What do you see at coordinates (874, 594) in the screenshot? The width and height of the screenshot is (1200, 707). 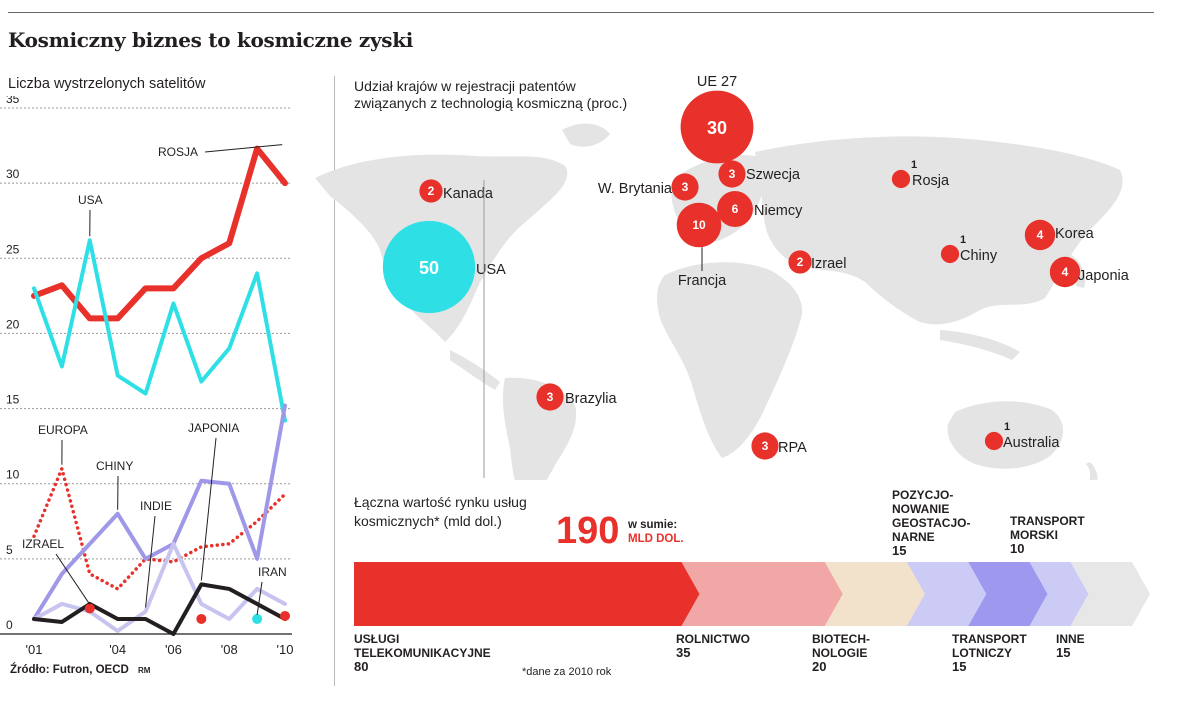 I see `segment-biotech-nologie` at bounding box center [874, 594].